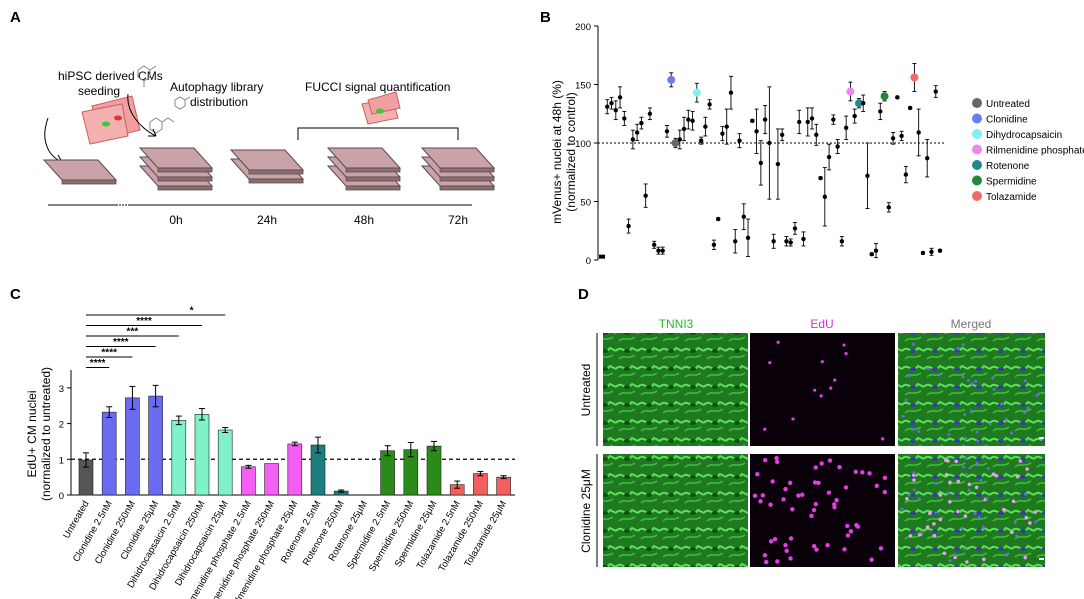 This screenshot has height=599, width=1084. Describe the element at coordinates (61, 389) in the screenshot. I see `chart-c-ytick-label: 3` at that location.